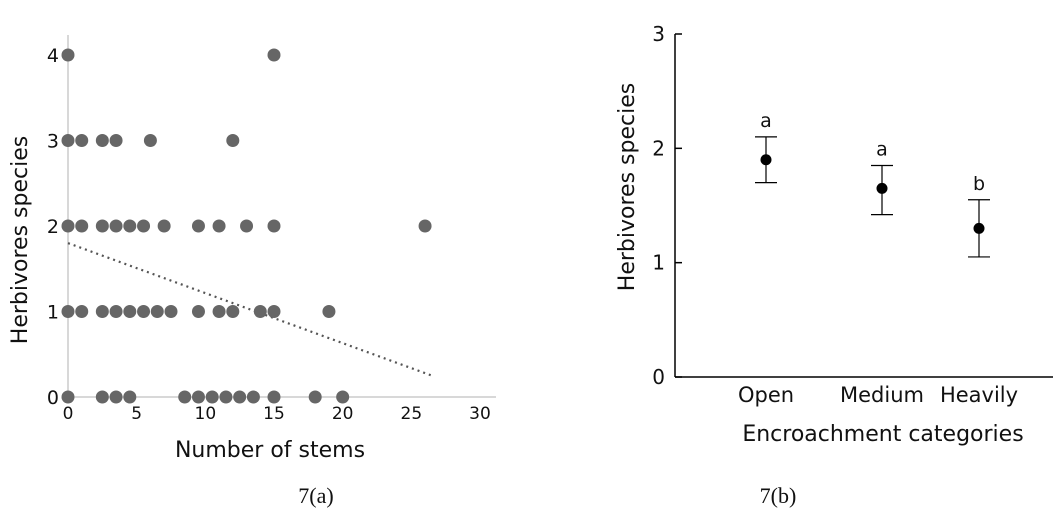  What do you see at coordinates (343, 414) in the screenshot?
I see `x-tick-label: 20` at bounding box center [343, 414].